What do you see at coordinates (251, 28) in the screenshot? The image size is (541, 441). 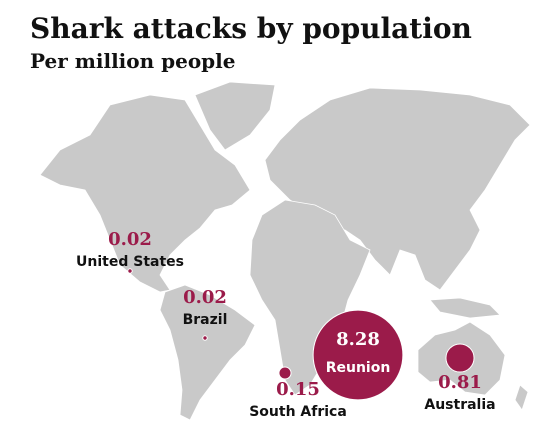 I see `chart-title: Shark attacks by population` at bounding box center [251, 28].